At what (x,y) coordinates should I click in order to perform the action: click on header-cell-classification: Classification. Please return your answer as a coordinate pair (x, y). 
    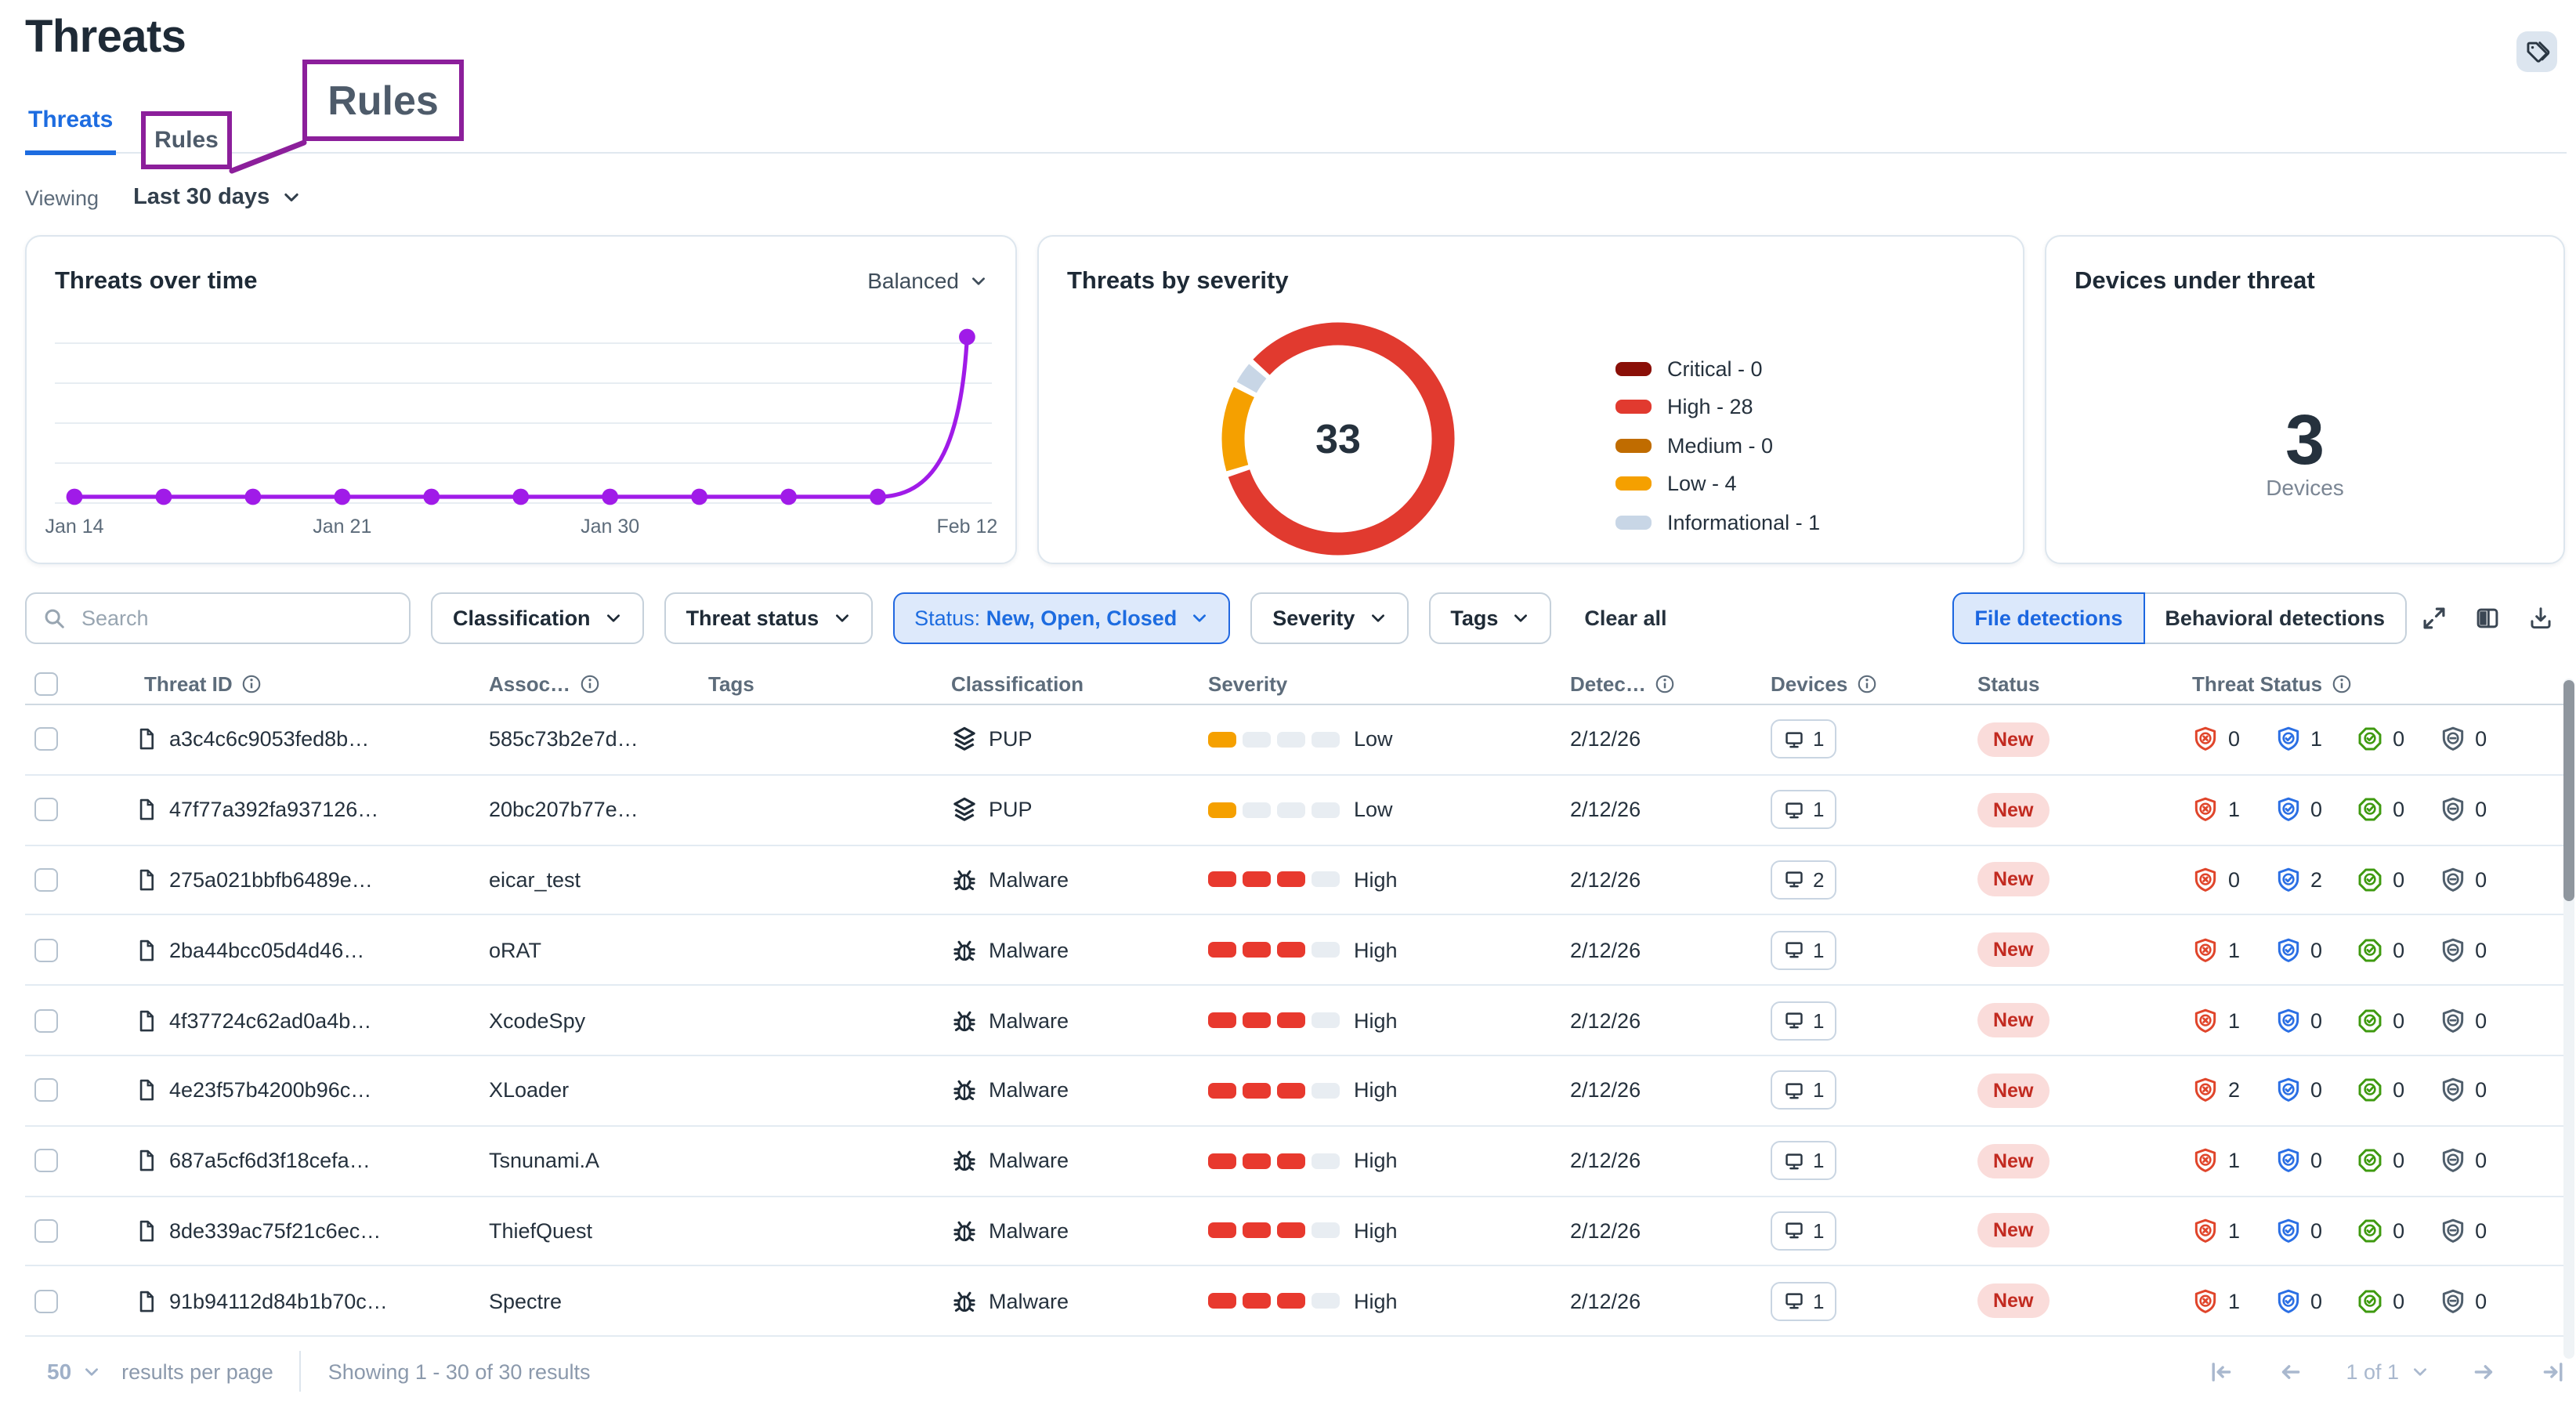
    Looking at the image, I should click on (1058, 684).